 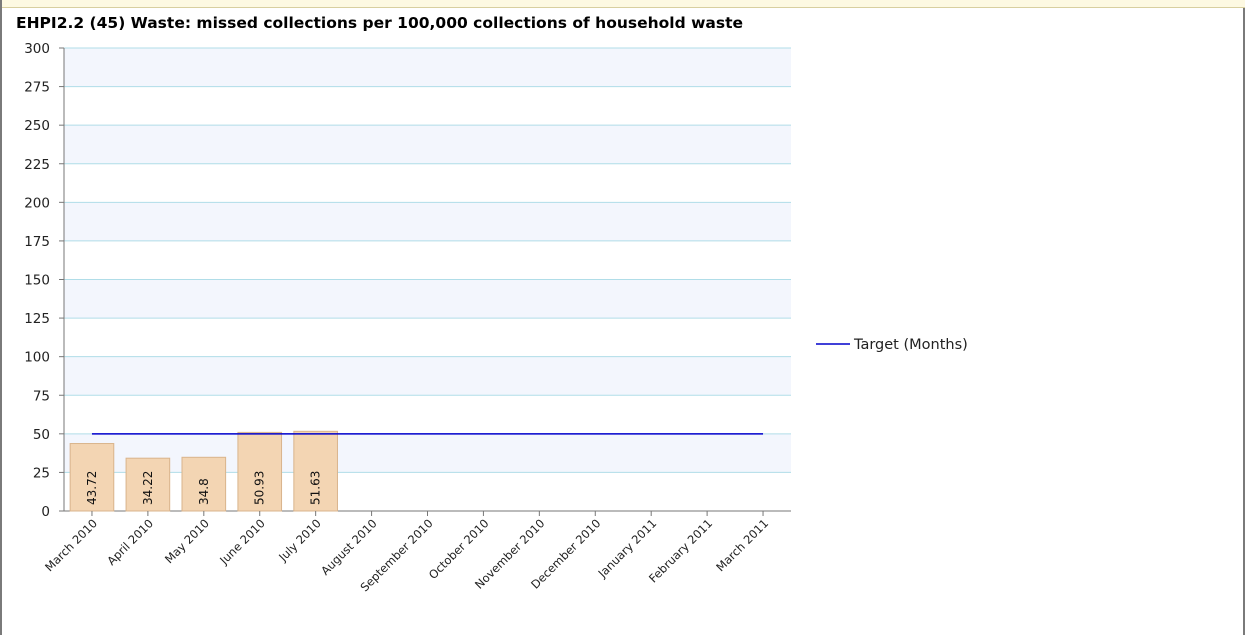 I want to click on panel-header-strip, so click(x=623, y=4).